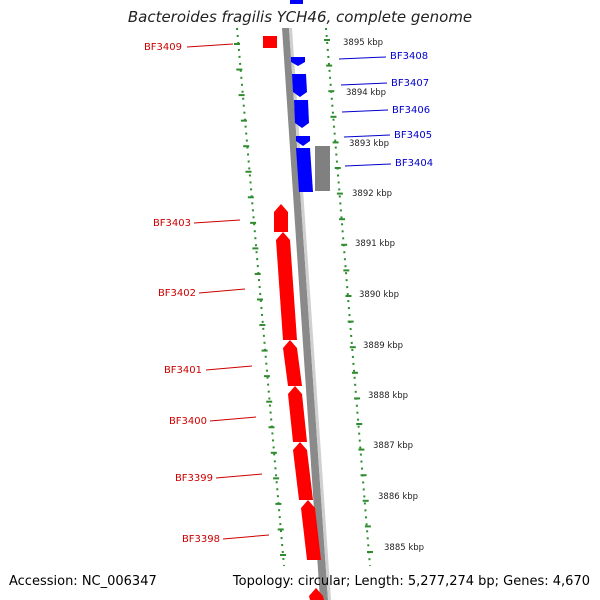 Image resolution: width=600 pixels, height=600 pixels. What do you see at coordinates (299, 85) in the screenshot?
I see `gene-BF3407-arrow` at bounding box center [299, 85].